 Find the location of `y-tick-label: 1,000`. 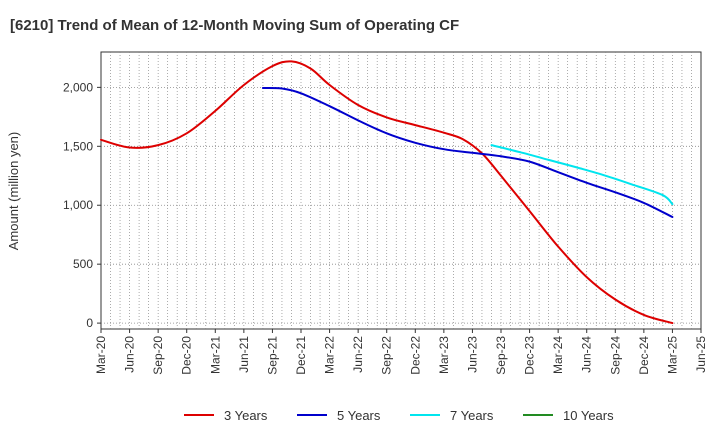

y-tick-label: 1,000 is located at coordinates (78, 205).